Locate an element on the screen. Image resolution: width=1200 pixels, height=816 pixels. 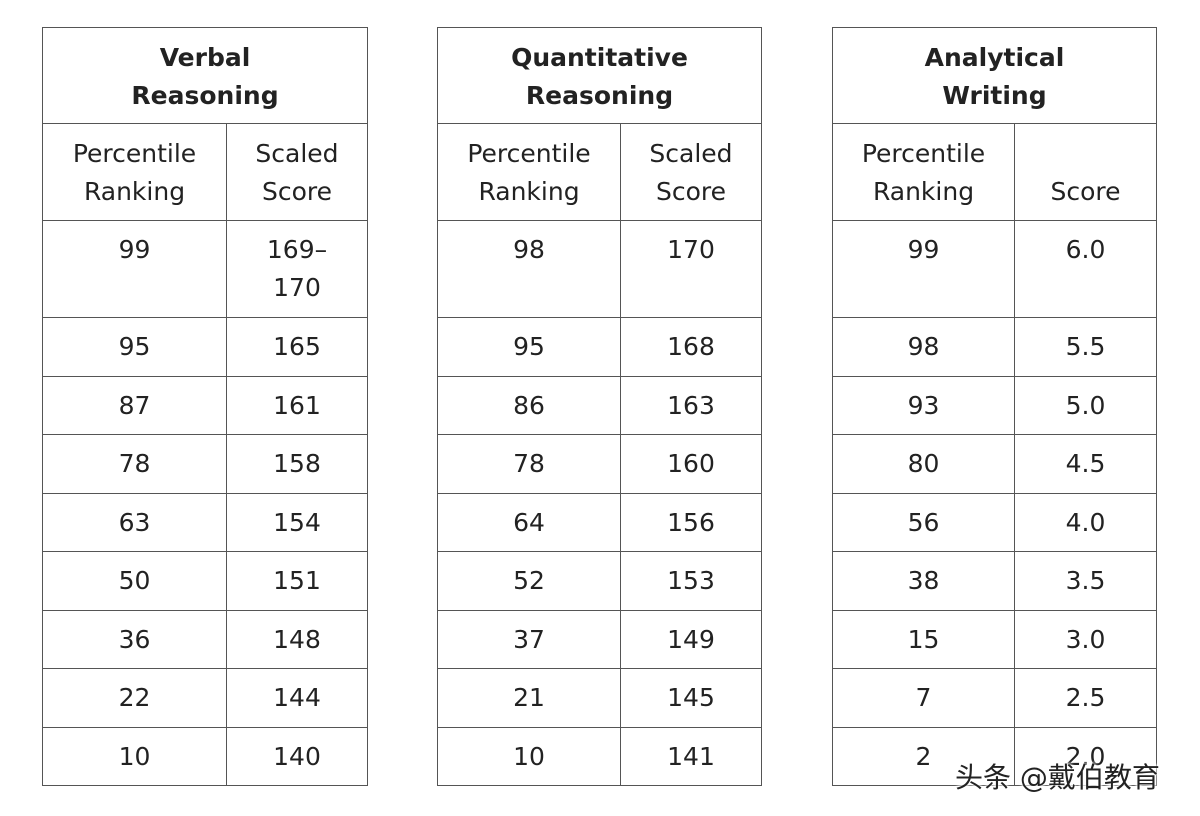
table-cell: 158 is located at coordinates (297, 464).